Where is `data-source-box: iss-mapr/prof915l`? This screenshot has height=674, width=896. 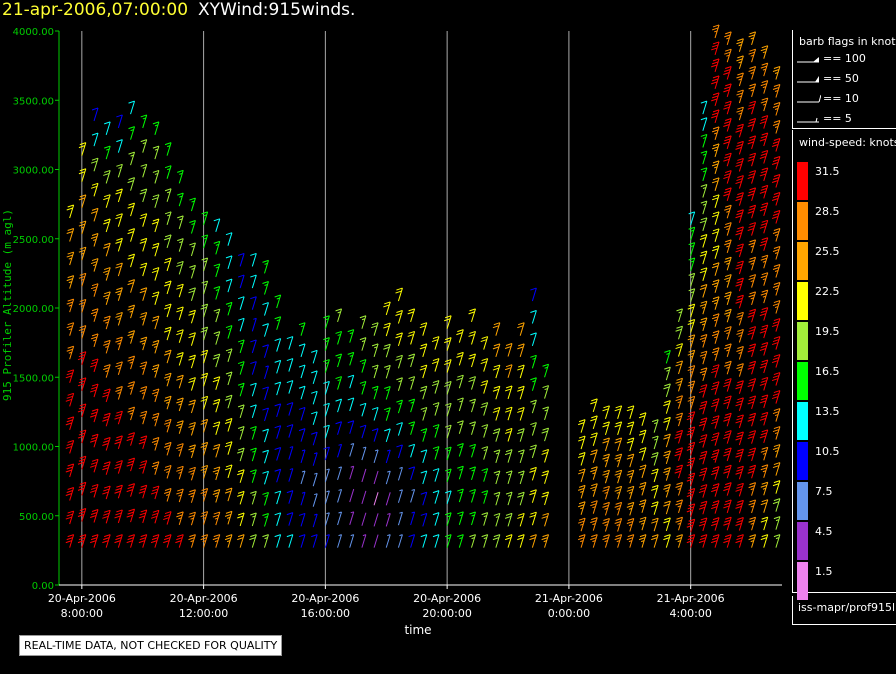 data-source-box: iss-mapr/prof915l is located at coordinates (844, 610).